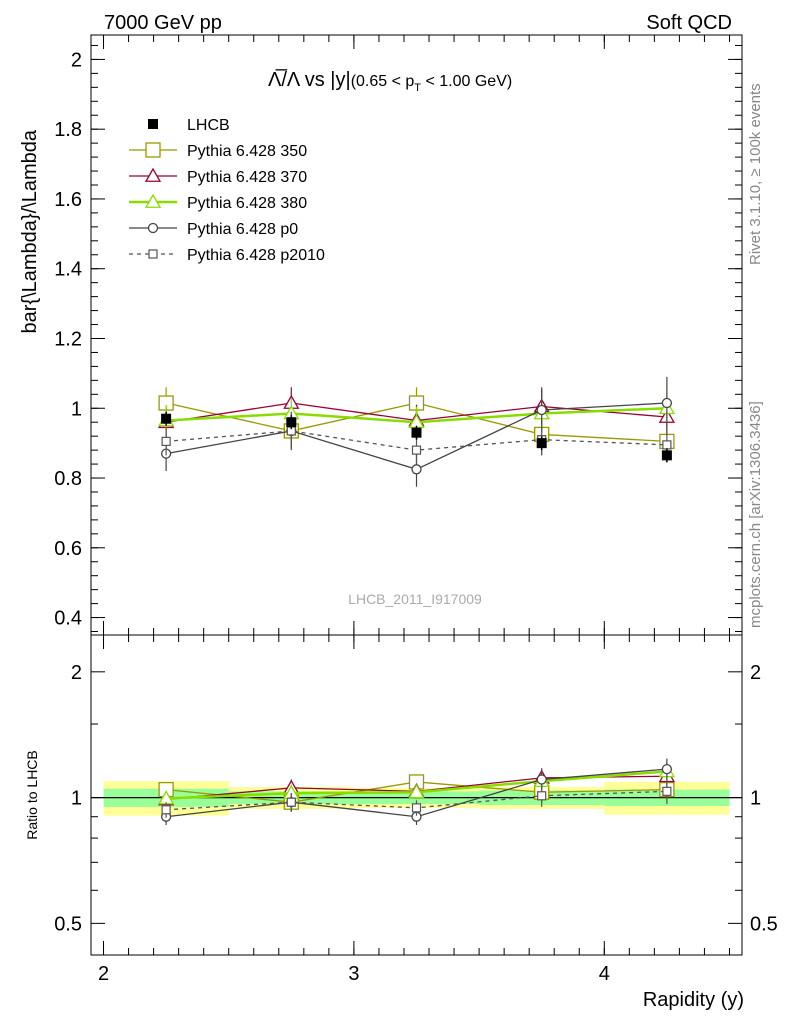 Image resolution: width=786 pixels, height=1024 pixels. Describe the element at coordinates (693, 1000) in the screenshot. I see `x-axis-label: Rapidity (y)` at that location.